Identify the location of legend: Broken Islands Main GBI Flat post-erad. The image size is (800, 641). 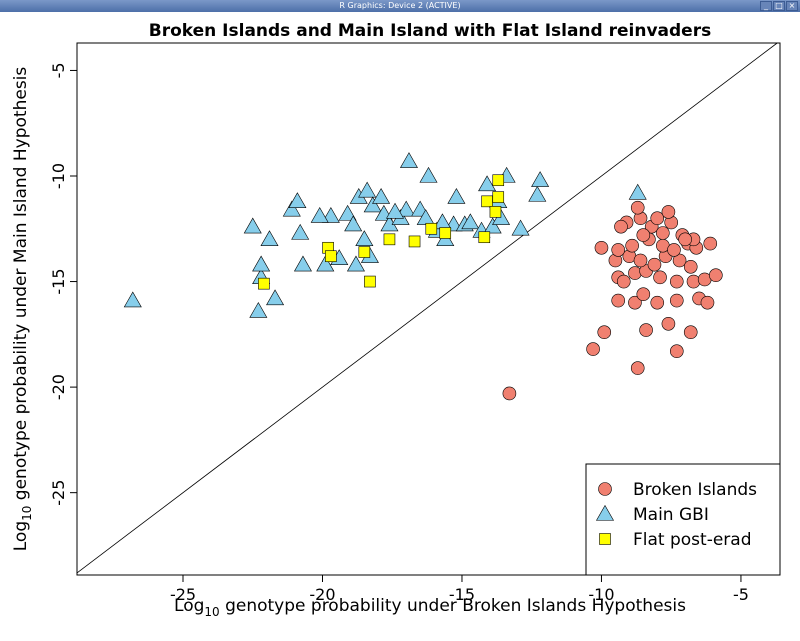
(683, 519).